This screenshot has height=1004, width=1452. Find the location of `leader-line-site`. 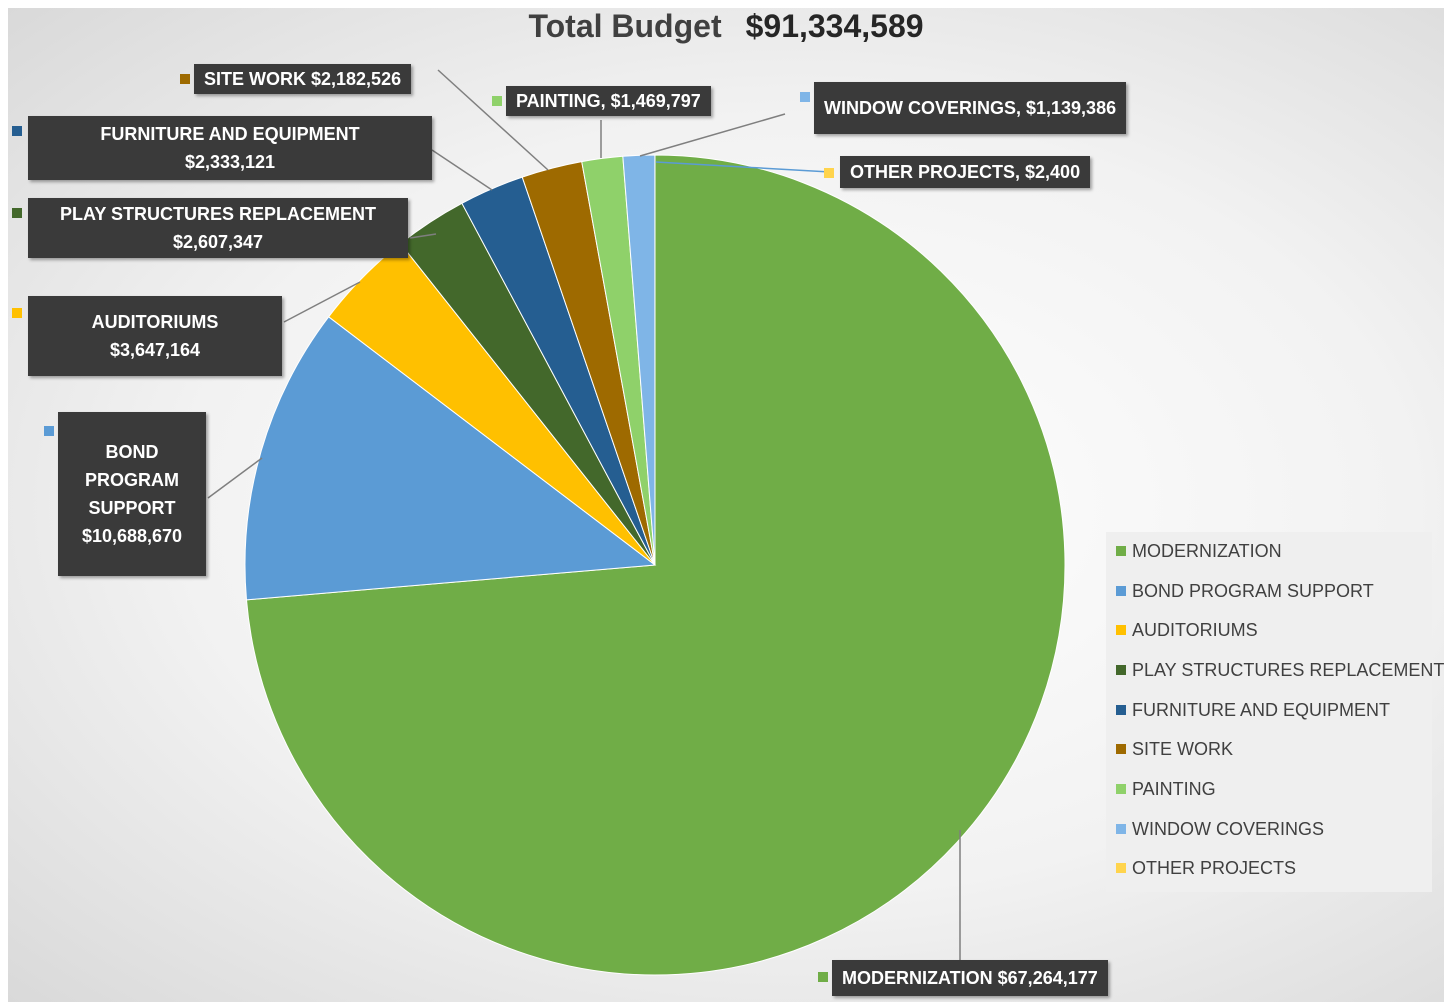

leader-line-site is located at coordinates (493, 120).